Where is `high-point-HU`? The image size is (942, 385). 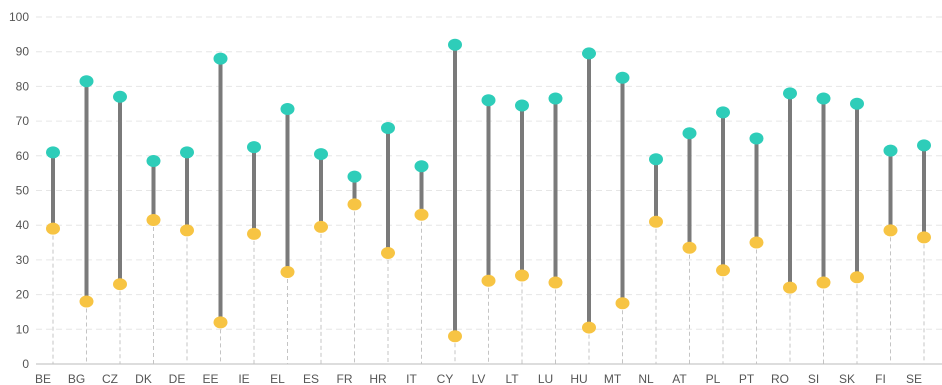
high-point-HU is located at coordinates (589, 53).